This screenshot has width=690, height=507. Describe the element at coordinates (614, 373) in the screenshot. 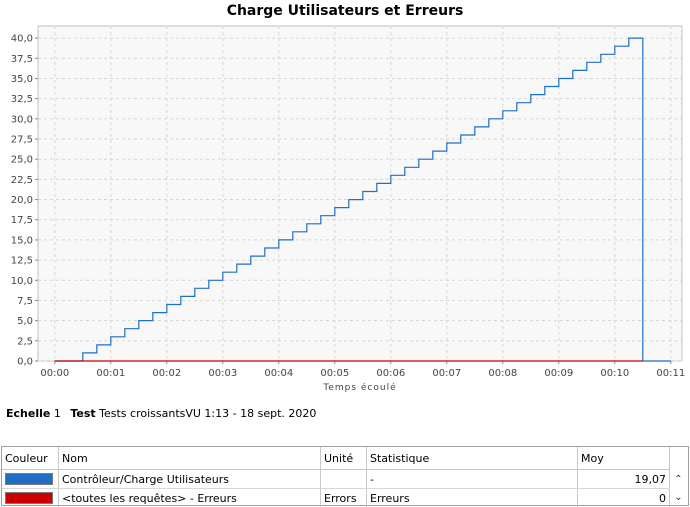

I see `x-tick-label: 00:10` at that location.